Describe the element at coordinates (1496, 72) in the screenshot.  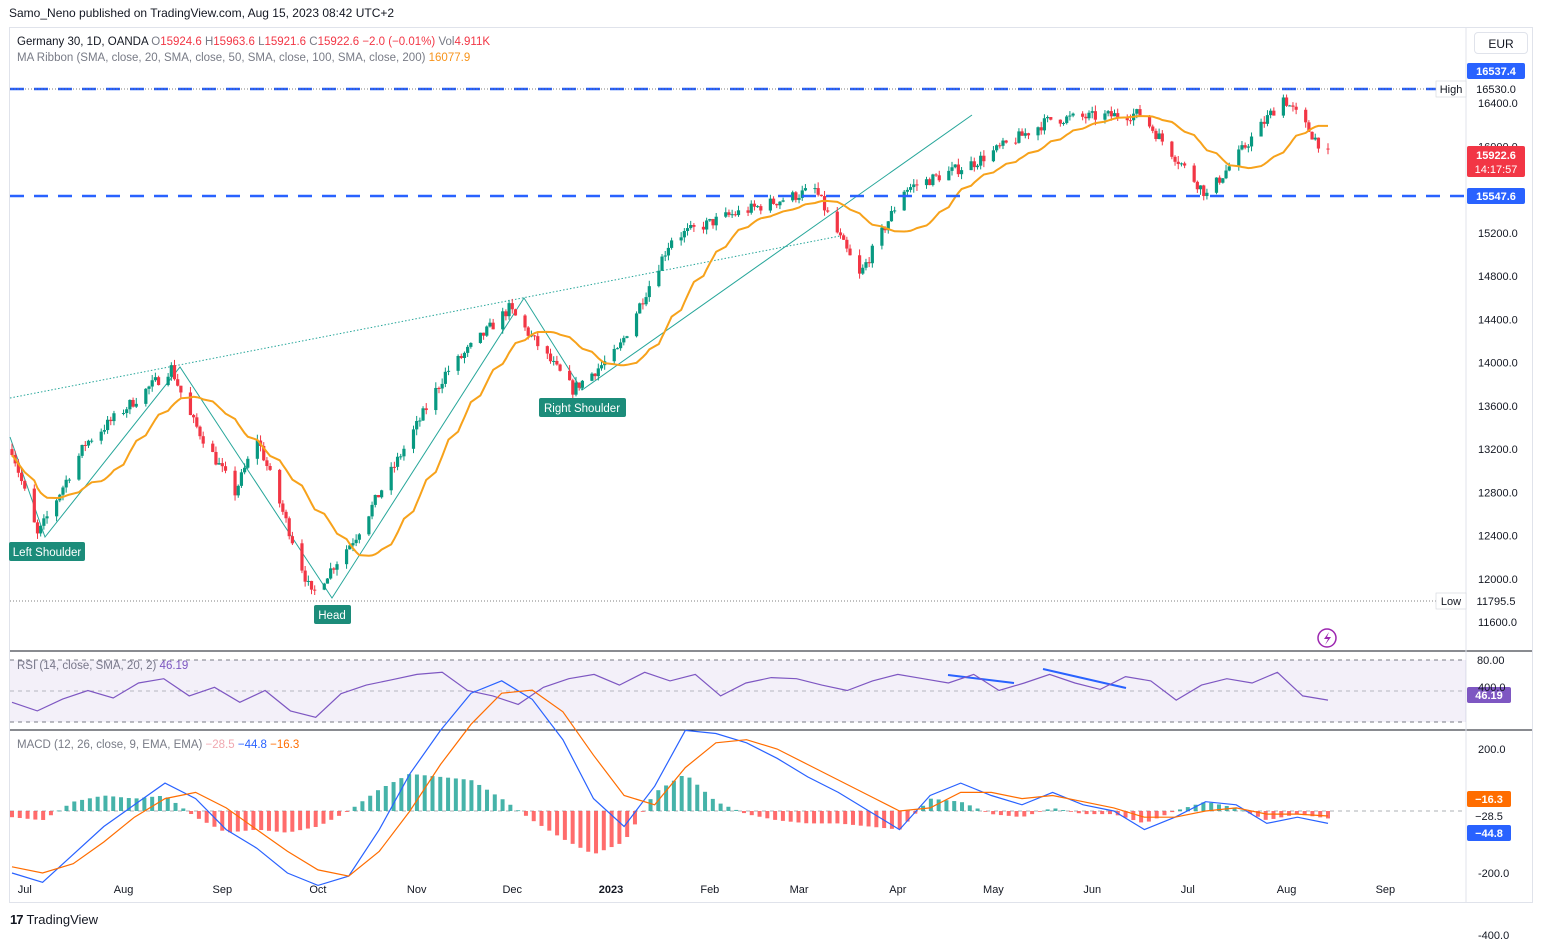
I see `resistance-tag-value: 16537.4` at that location.